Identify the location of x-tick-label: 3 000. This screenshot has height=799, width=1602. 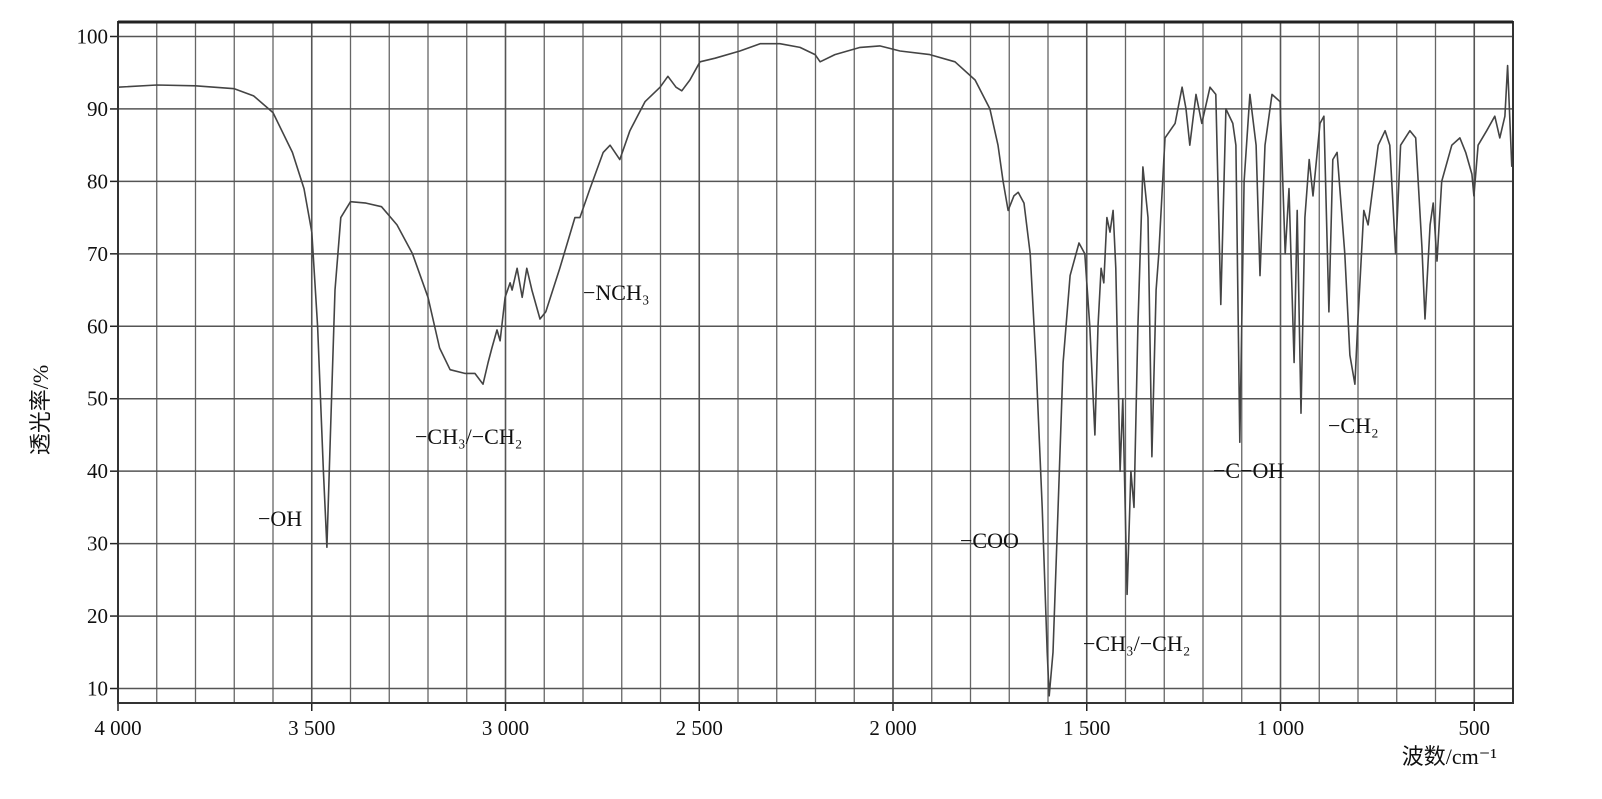
(505, 728).